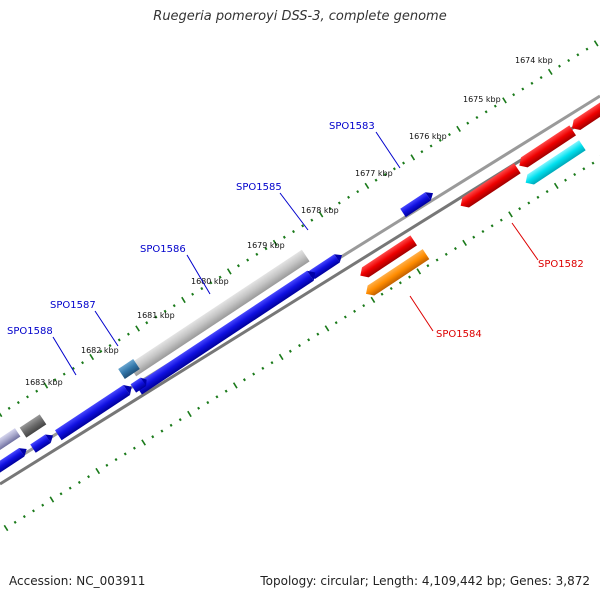  Describe the element at coordinates (459, 334) in the screenshot. I see `gene-label: SPO1584` at that location.